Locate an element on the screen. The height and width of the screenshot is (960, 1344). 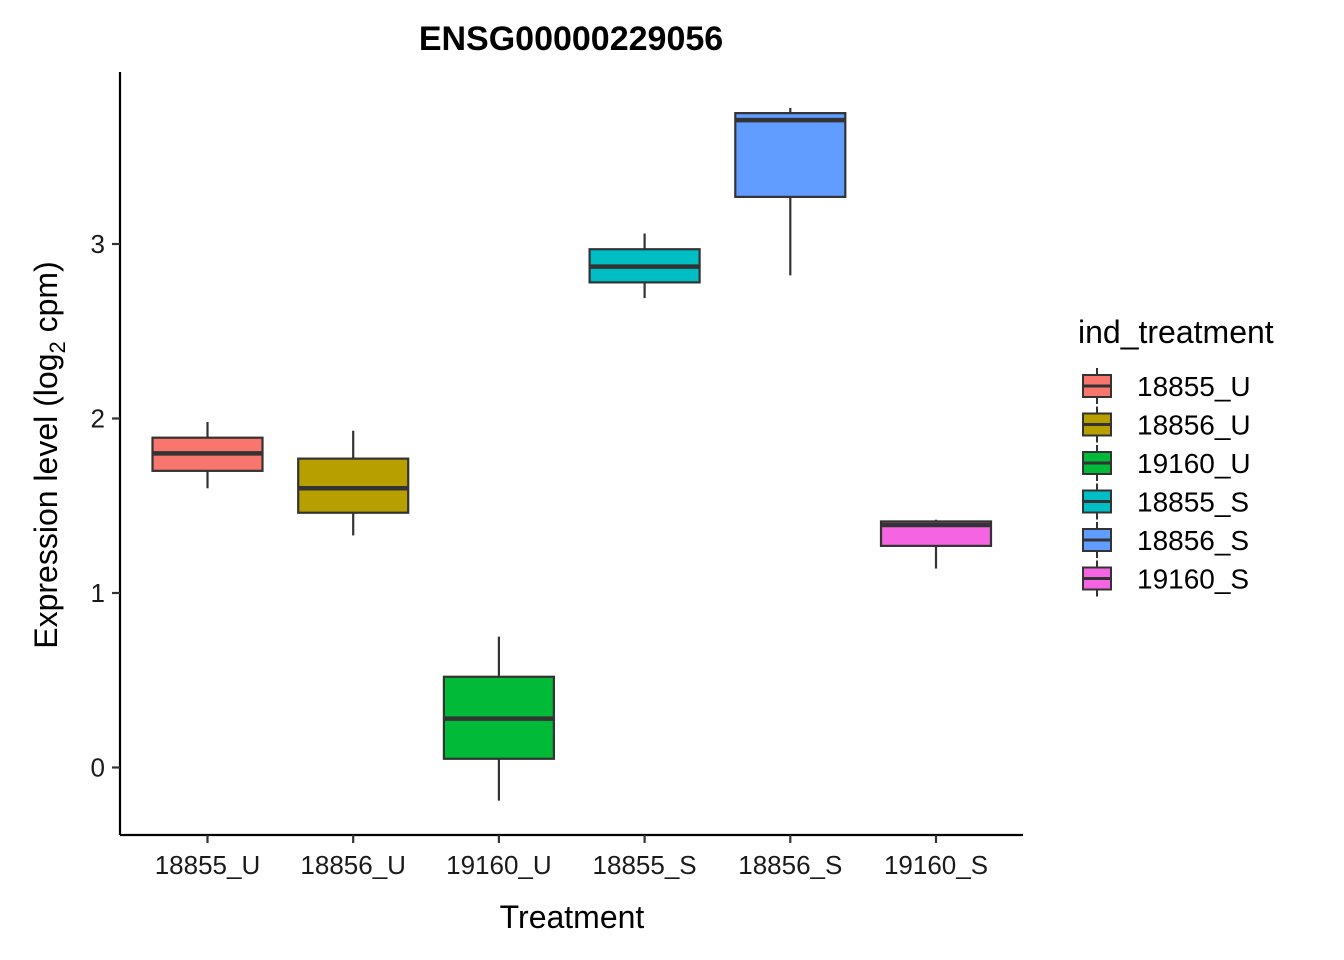
y-tick-label: 3 is located at coordinates (98, 244).